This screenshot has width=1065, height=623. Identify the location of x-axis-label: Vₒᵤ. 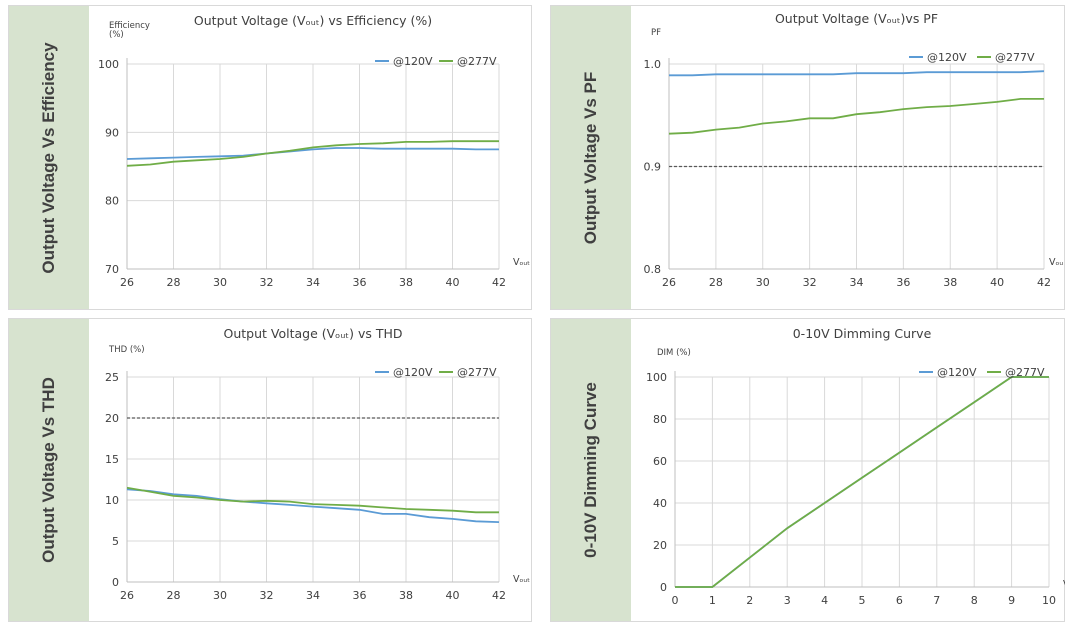
(1056, 262).